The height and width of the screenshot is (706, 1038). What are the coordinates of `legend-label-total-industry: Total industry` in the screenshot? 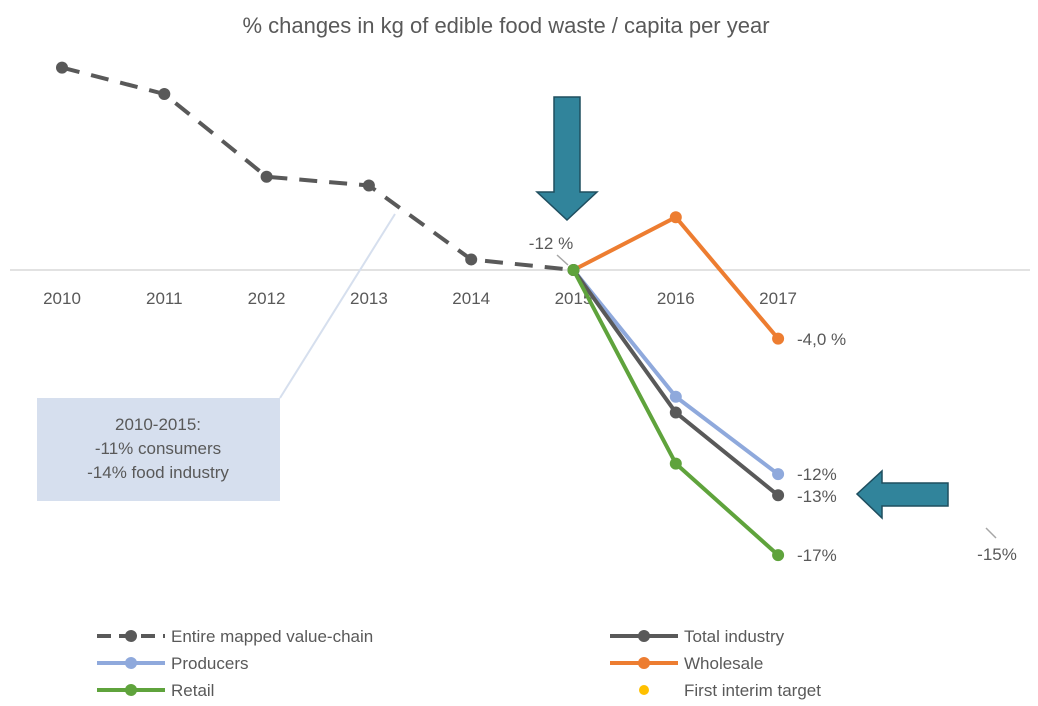 It's located at (734, 636).